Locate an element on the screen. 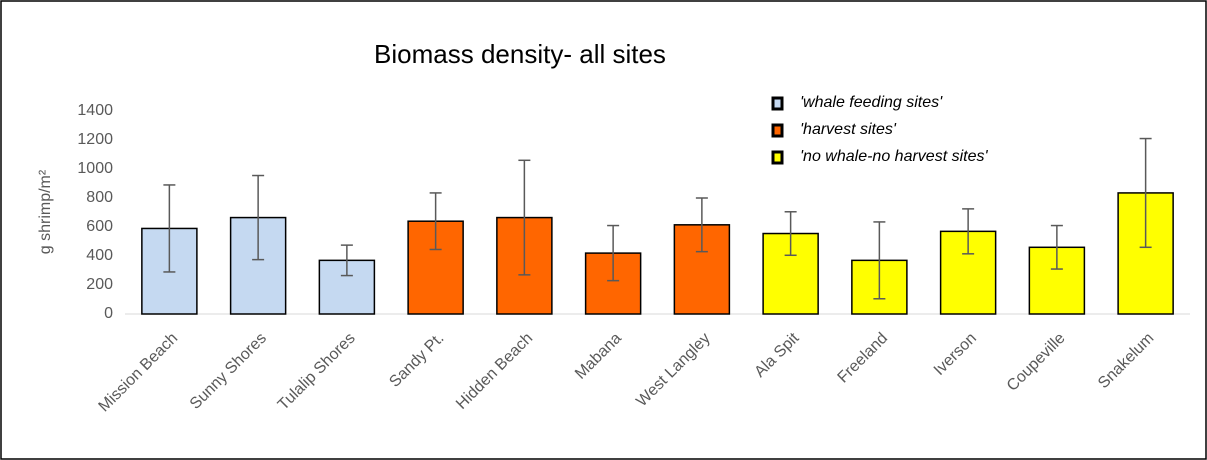 The width and height of the screenshot is (1207, 460). y-tick-label: 600 is located at coordinates (99, 226).